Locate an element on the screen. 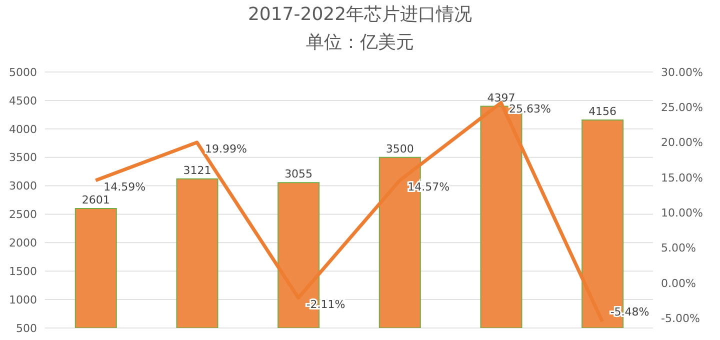  y-tick-label: 5000 is located at coordinates (23, 72).